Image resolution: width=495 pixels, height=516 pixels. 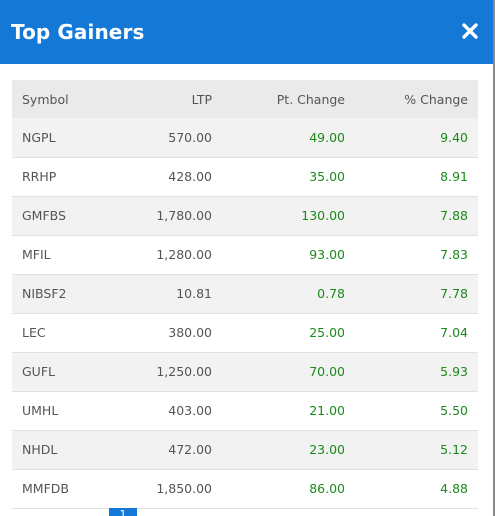 I want to click on close-icon, so click(x=470, y=31).